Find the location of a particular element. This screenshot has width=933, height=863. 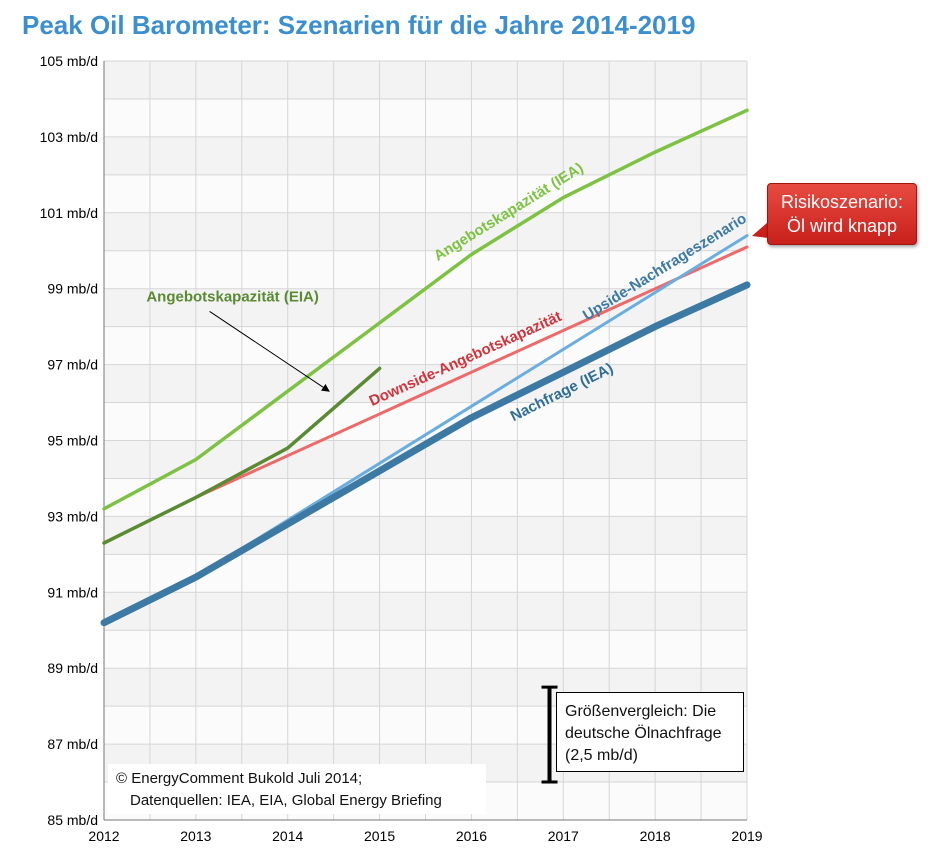

x-tick-label: 2013 is located at coordinates (195, 836).